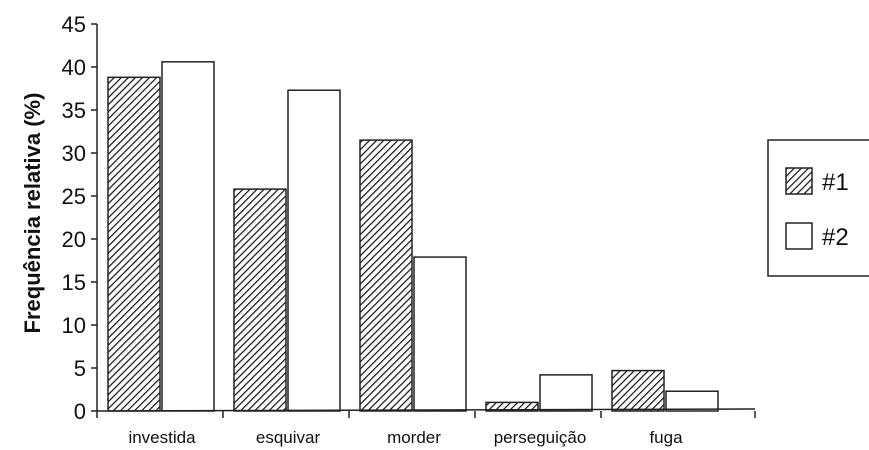  Describe the element at coordinates (74, 282) in the screenshot. I see `y-tick-label: 15` at that location.